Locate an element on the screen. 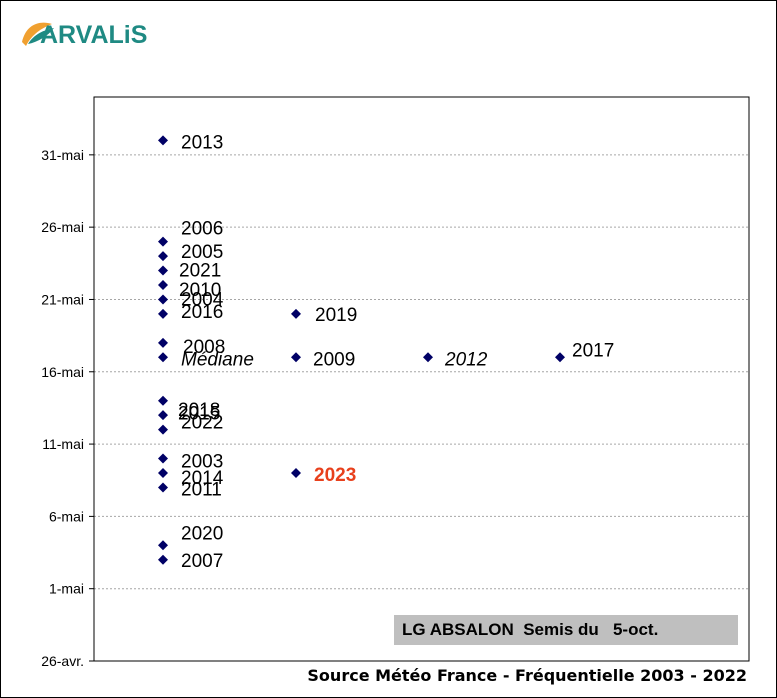 The width and height of the screenshot is (777, 698). data-point-label: 2017 is located at coordinates (593, 350).